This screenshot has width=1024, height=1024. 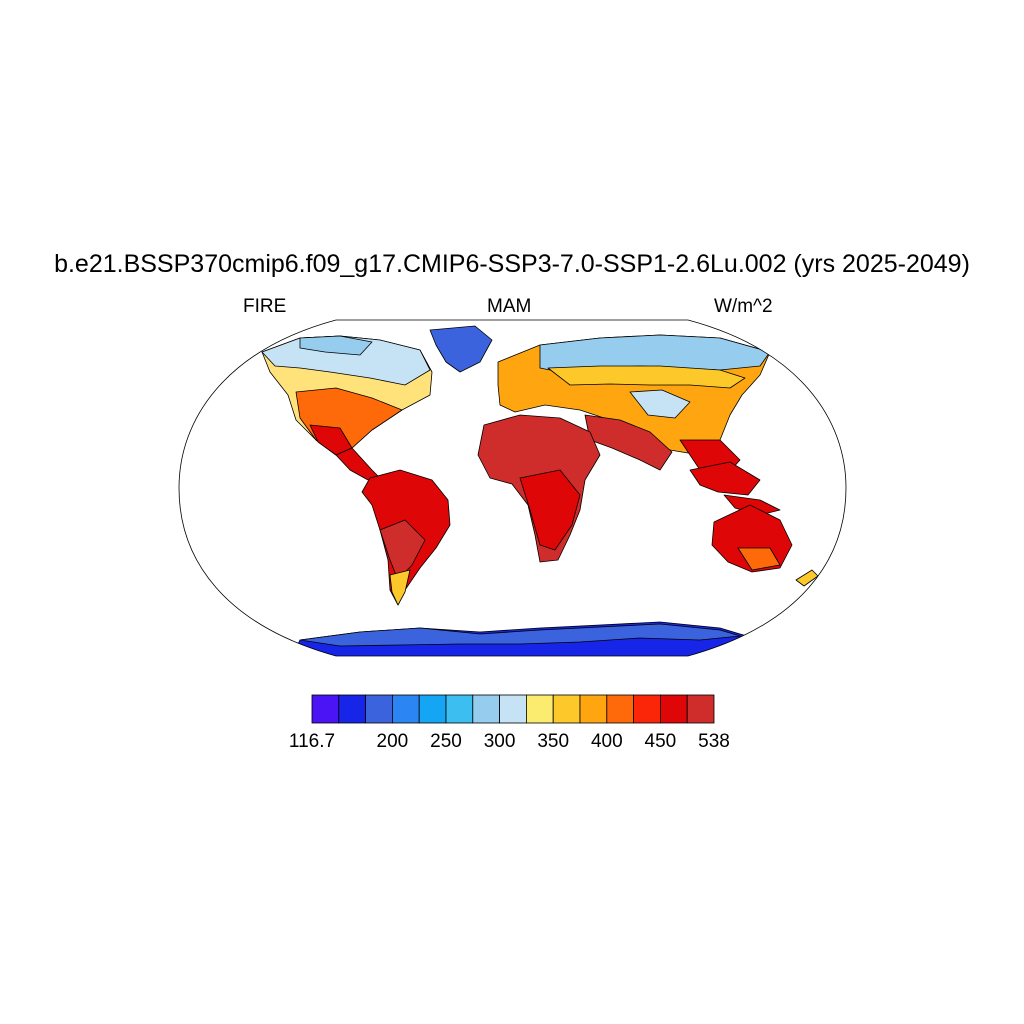 What do you see at coordinates (735, 488) in the screenshot?
I see `southeast-asia-islands` at bounding box center [735, 488].